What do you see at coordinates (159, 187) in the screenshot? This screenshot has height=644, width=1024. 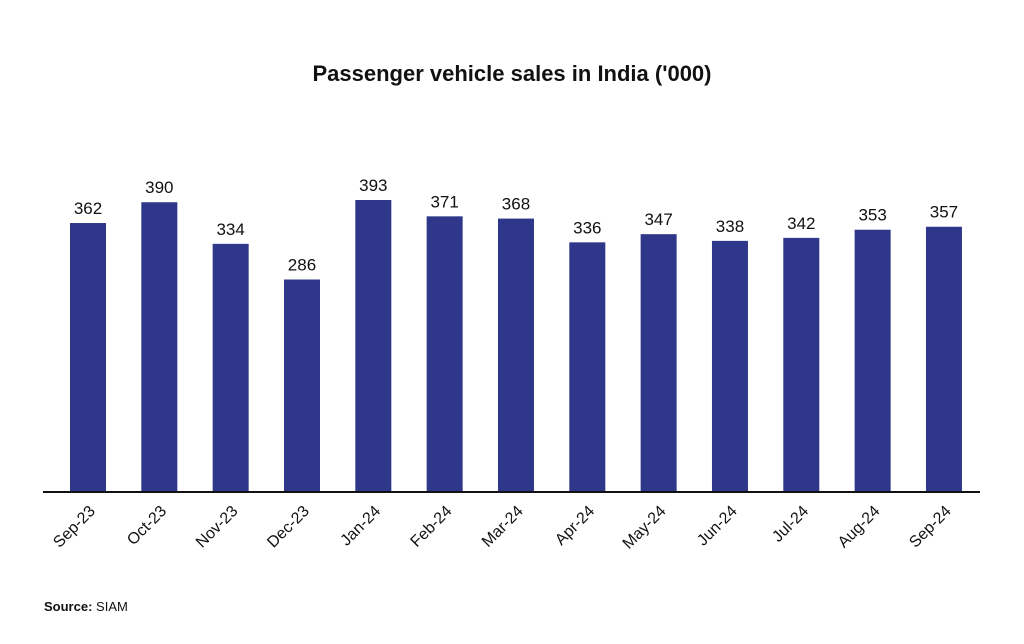 I see `data-label: 390` at bounding box center [159, 187].